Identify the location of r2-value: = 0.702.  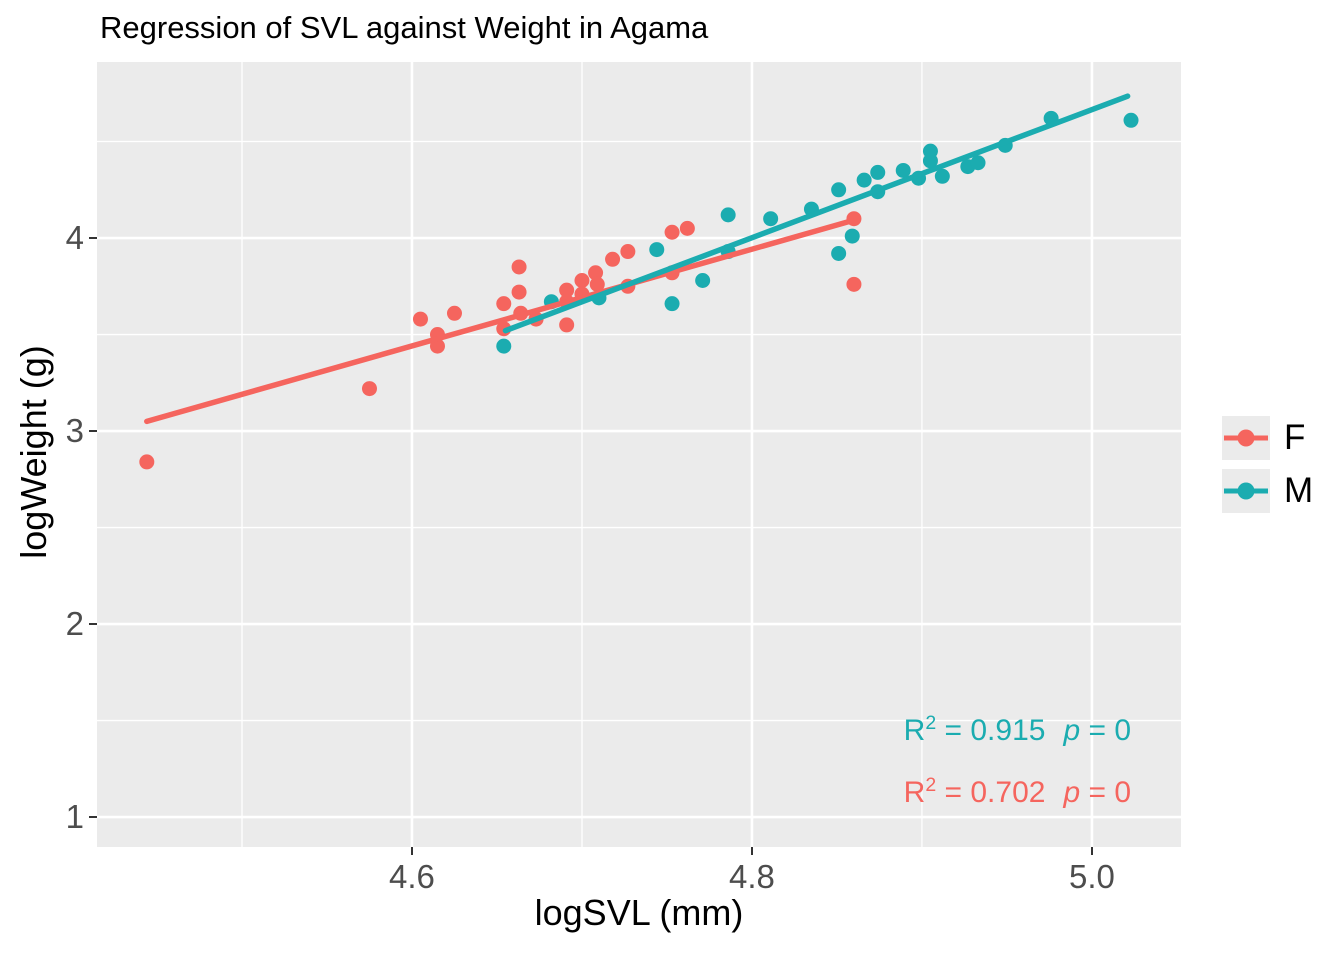
(991, 792).